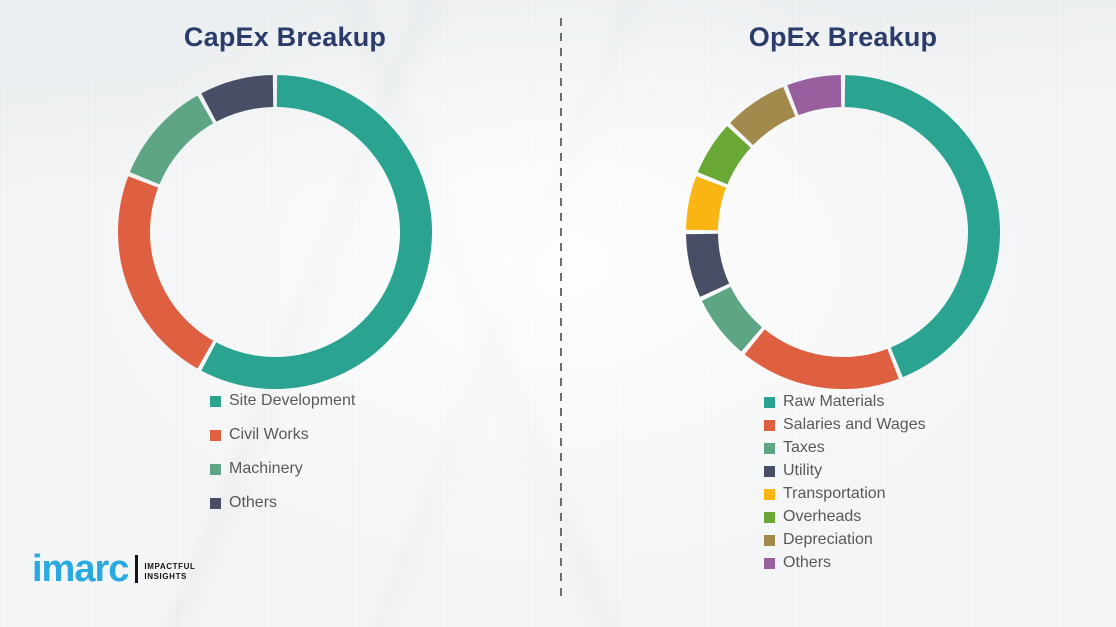  Describe the element at coordinates (843, 232) in the screenshot. I see `opex-donut-chart` at that location.